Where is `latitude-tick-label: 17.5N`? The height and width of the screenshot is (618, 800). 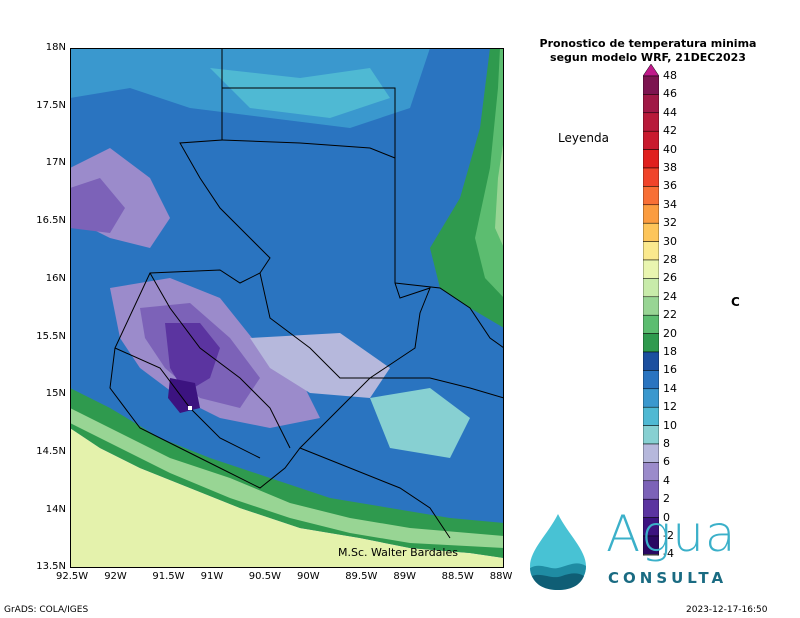
latitude-tick-label: 17.5N is located at coordinates (51, 105).